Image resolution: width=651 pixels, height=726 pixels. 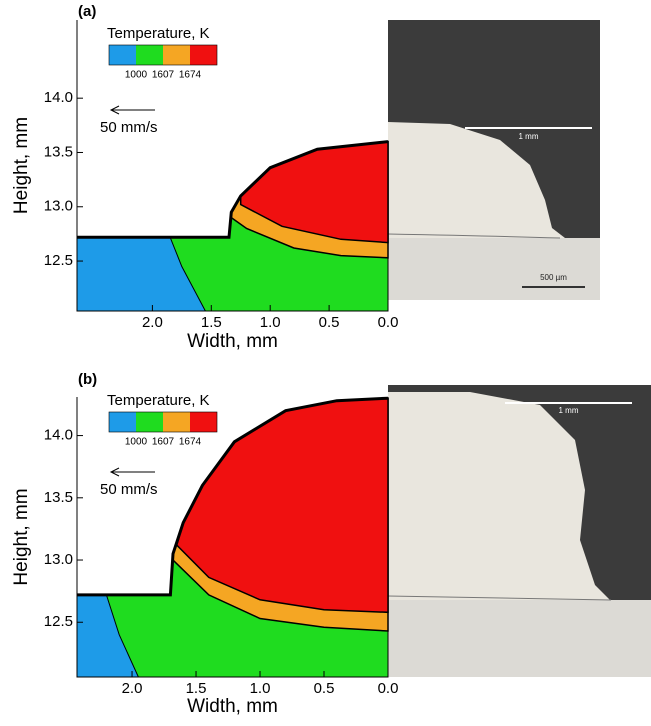 I want to click on panel-label: (a), so click(x=87, y=11).